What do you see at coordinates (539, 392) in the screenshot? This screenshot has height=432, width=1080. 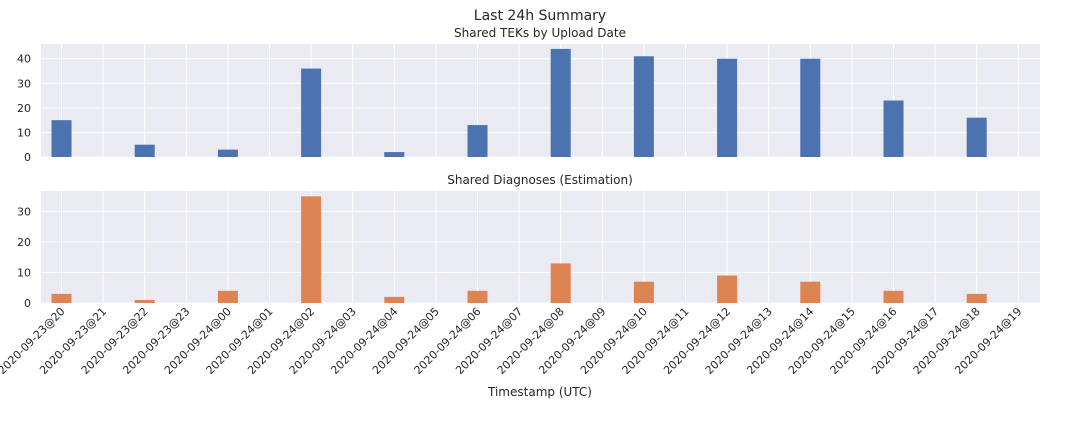 I see `x-axis-label: Timestamp (UTC)` at bounding box center [539, 392].